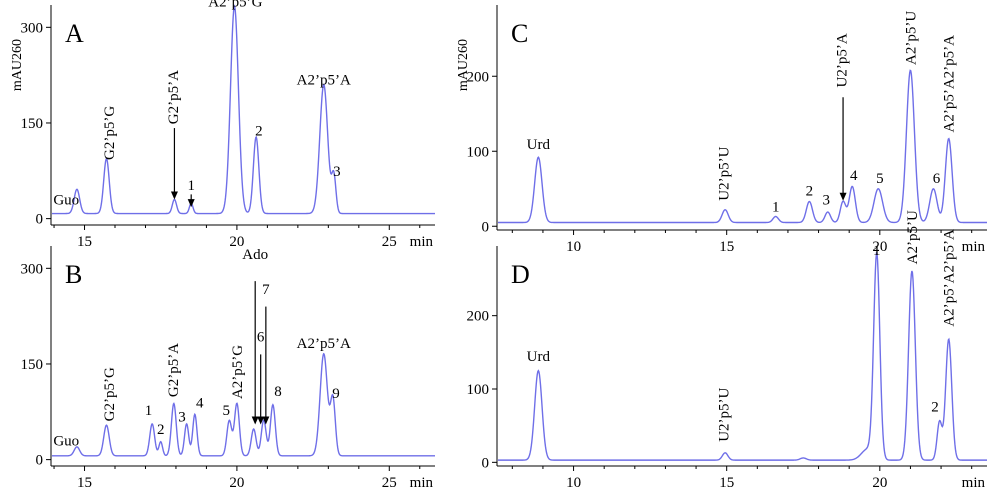 The height and width of the screenshot is (493, 1000). Describe the element at coordinates (519, 33) in the screenshot. I see `panel-letter: C` at that location.